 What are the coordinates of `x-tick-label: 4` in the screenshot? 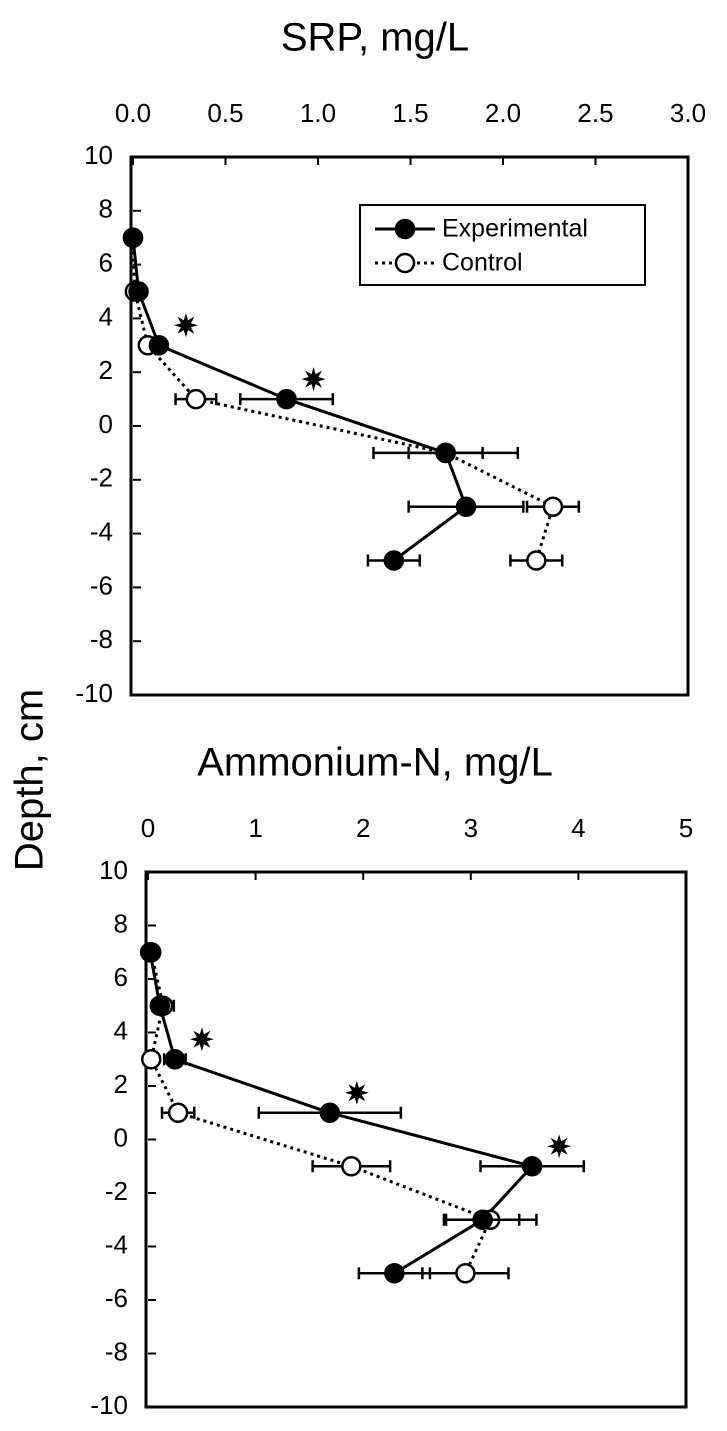 It's located at (578, 828).